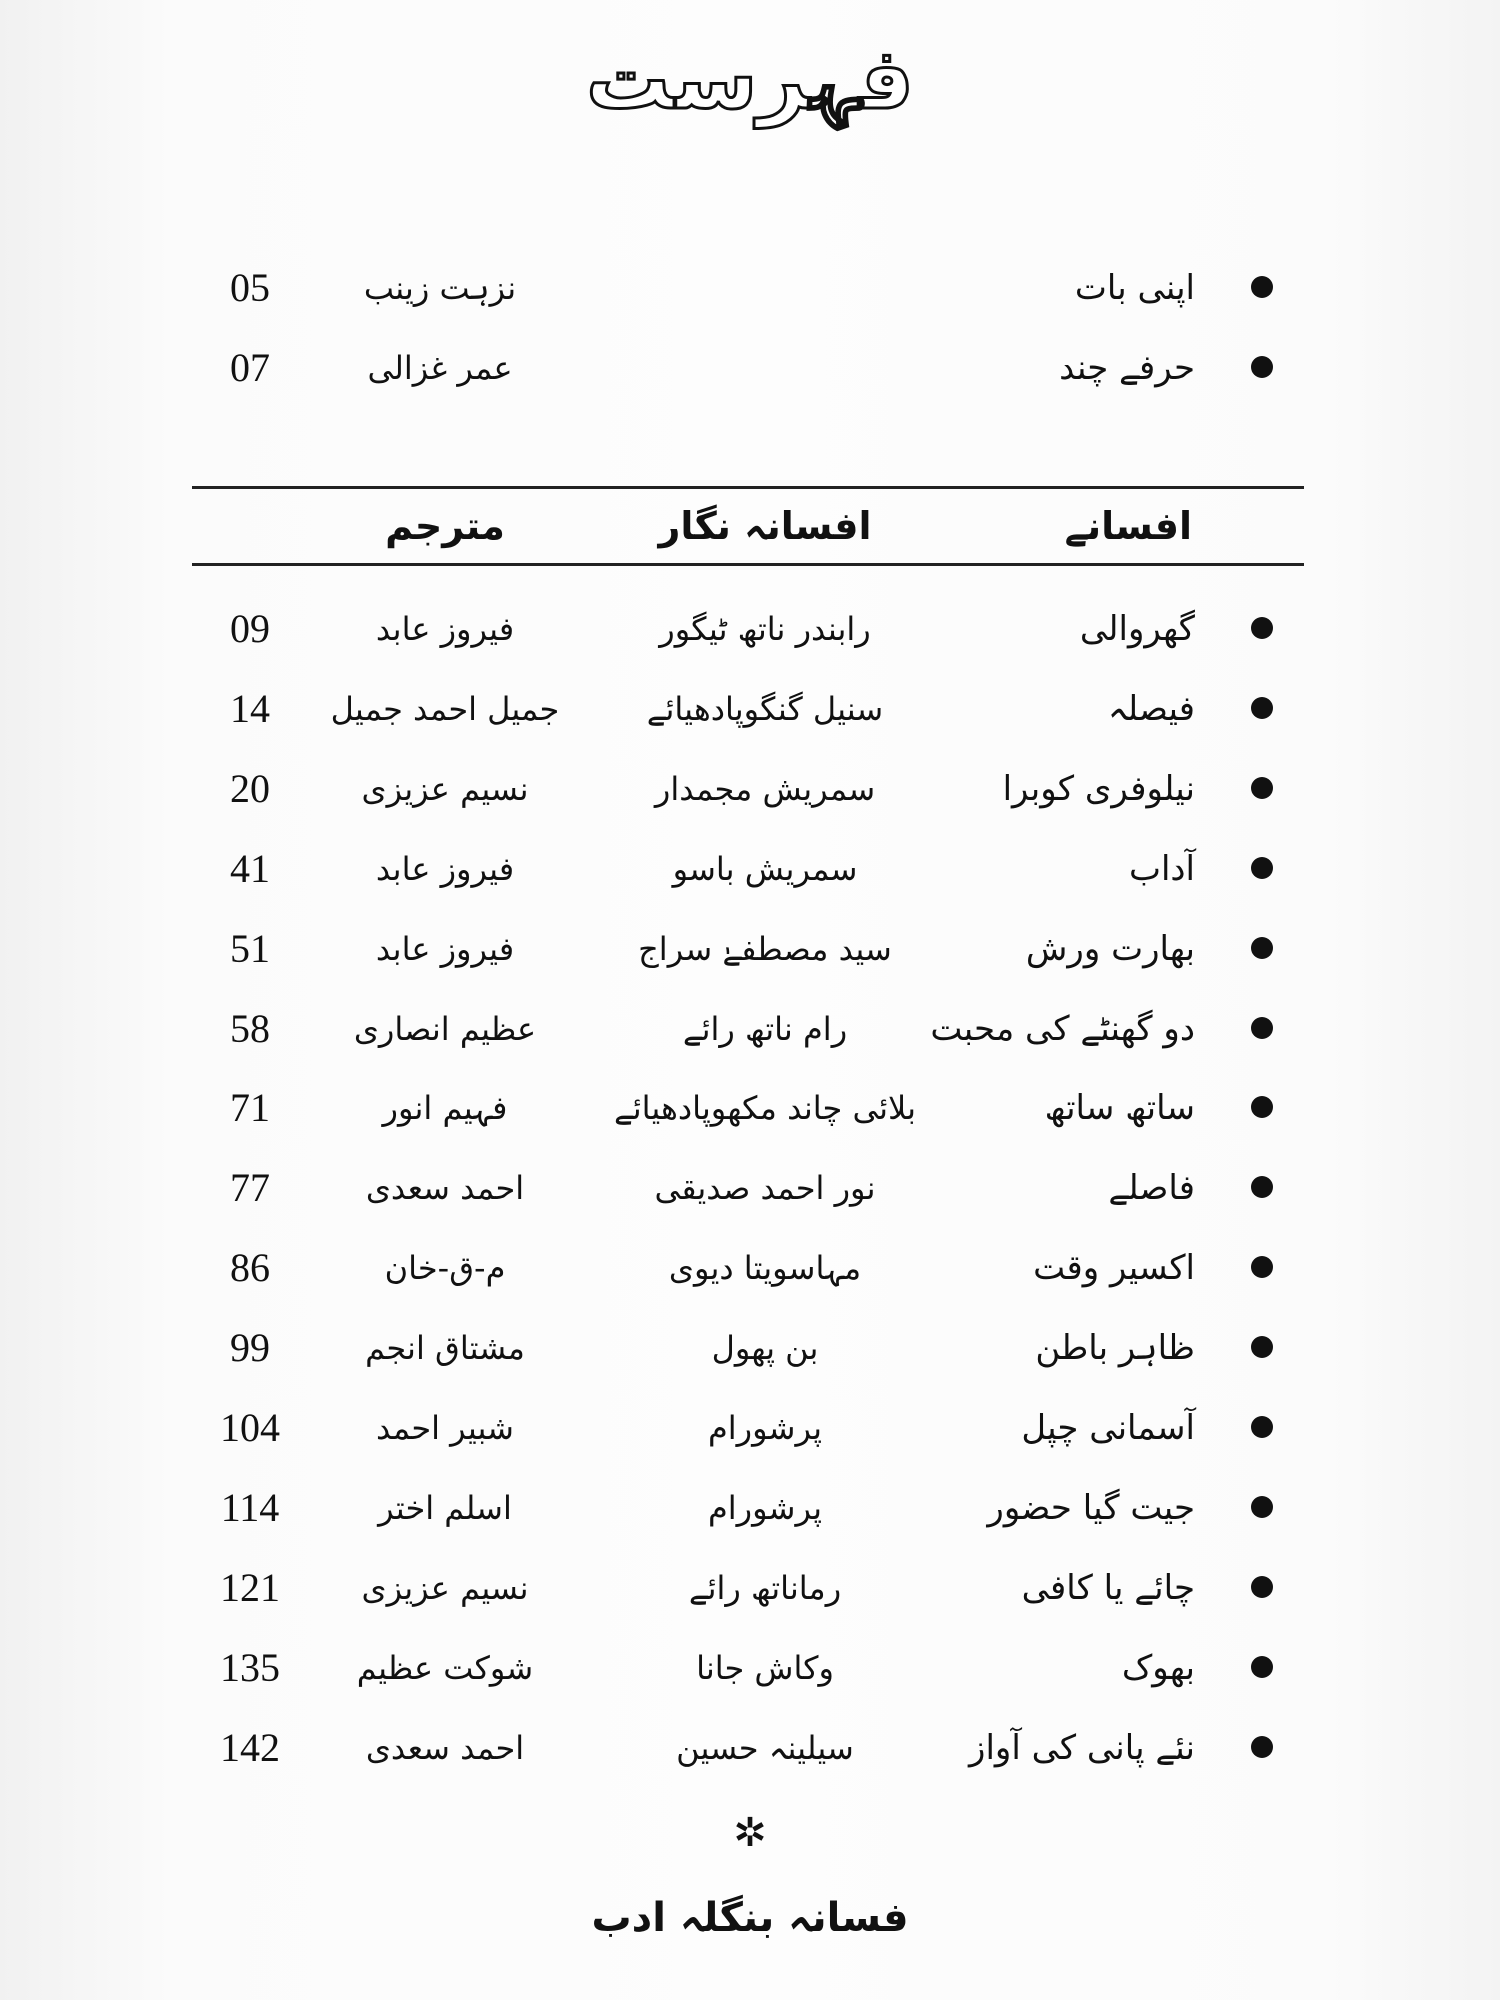 This screenshot has height=2000, width=1500. What do you see at coordinates (765, 1507) in the screenshot?
I see `story-author: پرشورام` at bounding box center [765, 1507].